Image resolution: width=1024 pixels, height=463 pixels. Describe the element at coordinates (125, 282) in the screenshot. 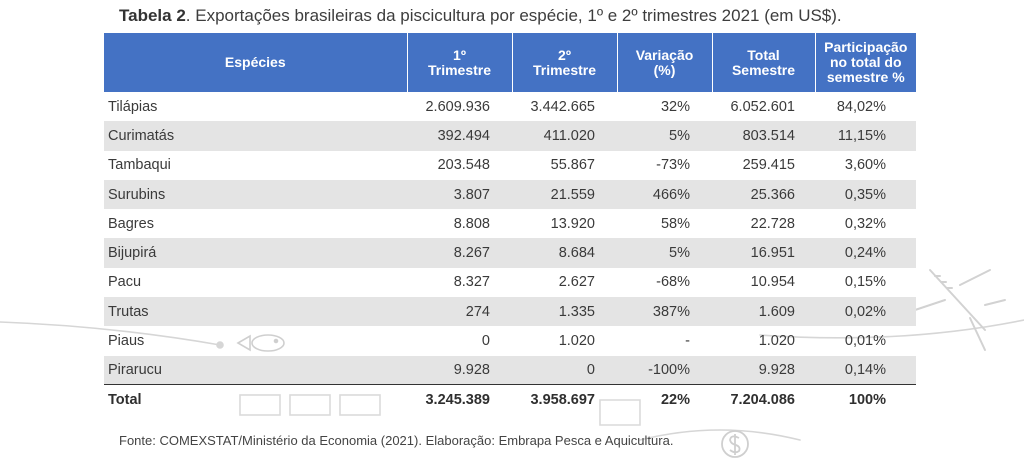

I see `cell-species: Pacu` at that location.